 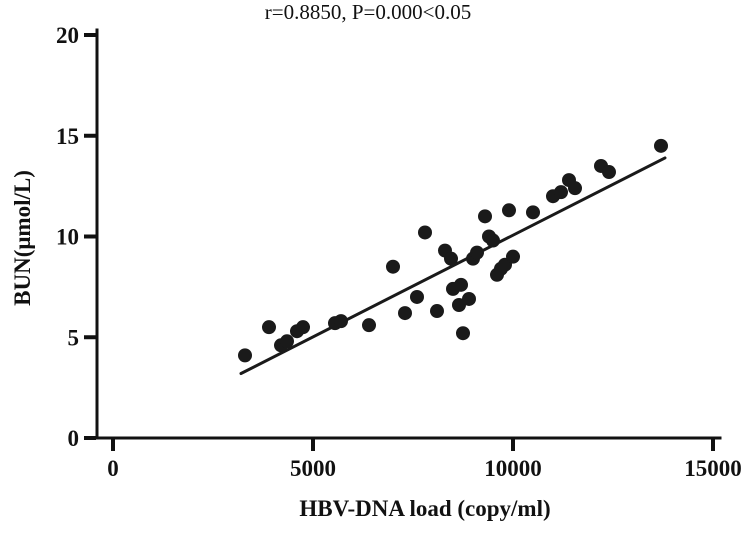 What do you see at coordinates (74, 438) in the screenshot?
I see `y-tick-label: 0` at bounding box center [74, 438].